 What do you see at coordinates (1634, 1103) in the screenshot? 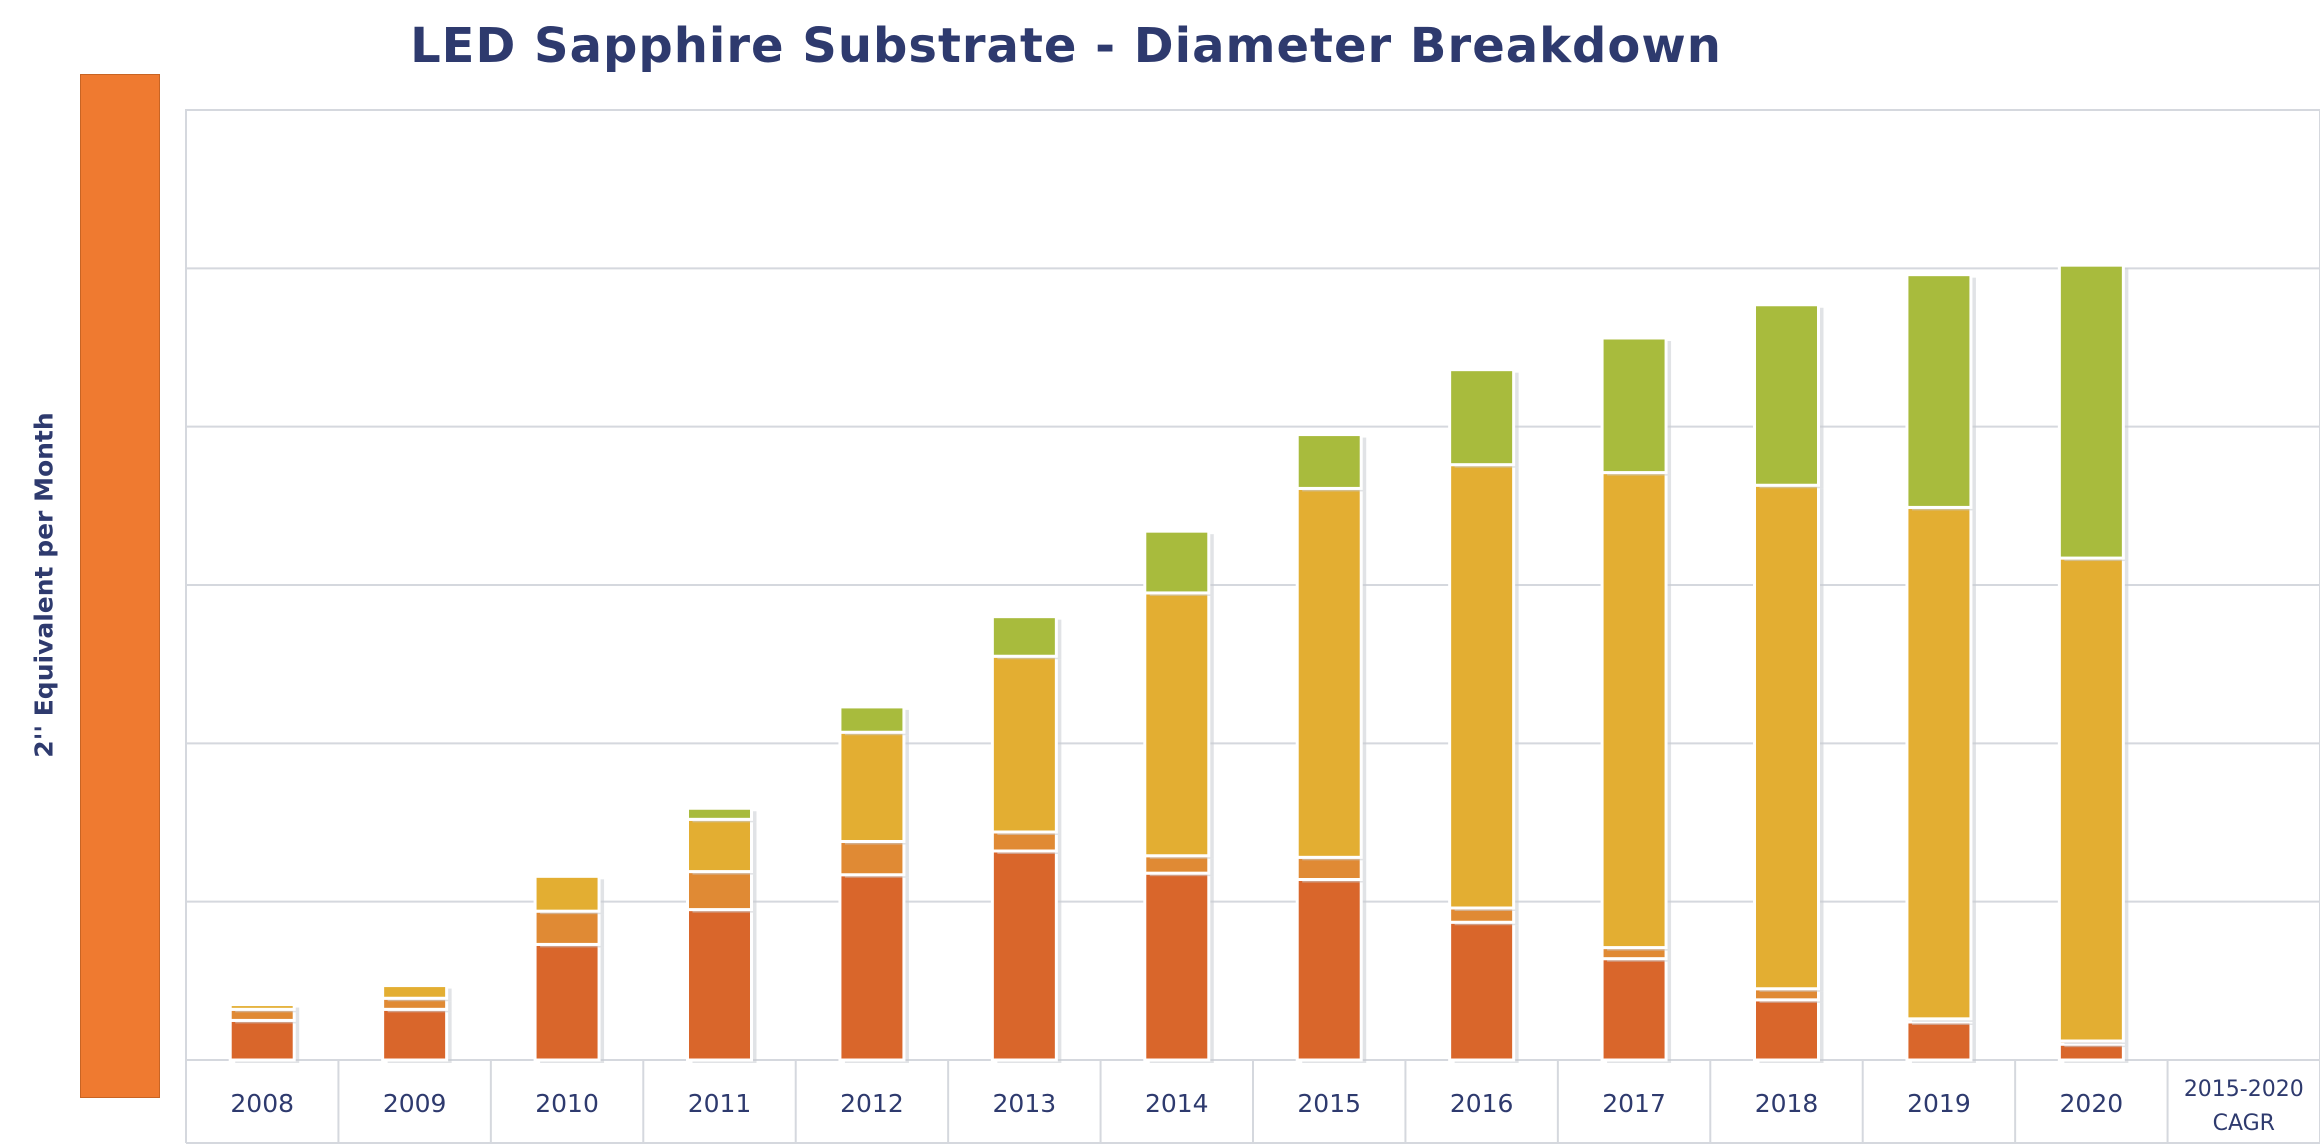
I see `x-tick-label: 2017` at bounding box center [1634, 1103].